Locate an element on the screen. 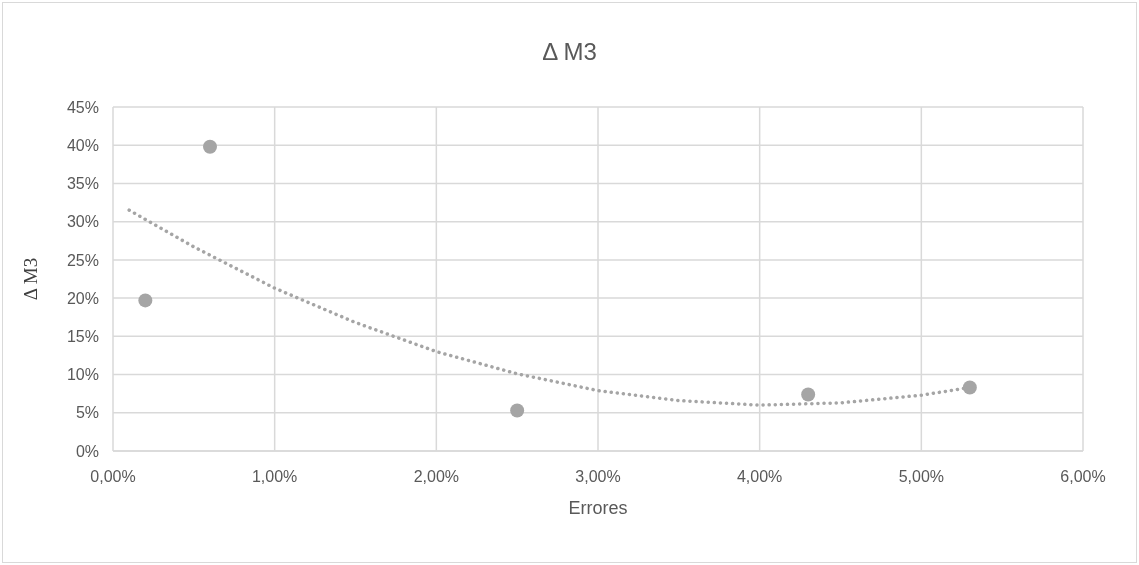 Image resolution: width=1139 pixels, height=565 pixels. y-tick-label: 30% is located at coordinates (82, 222).